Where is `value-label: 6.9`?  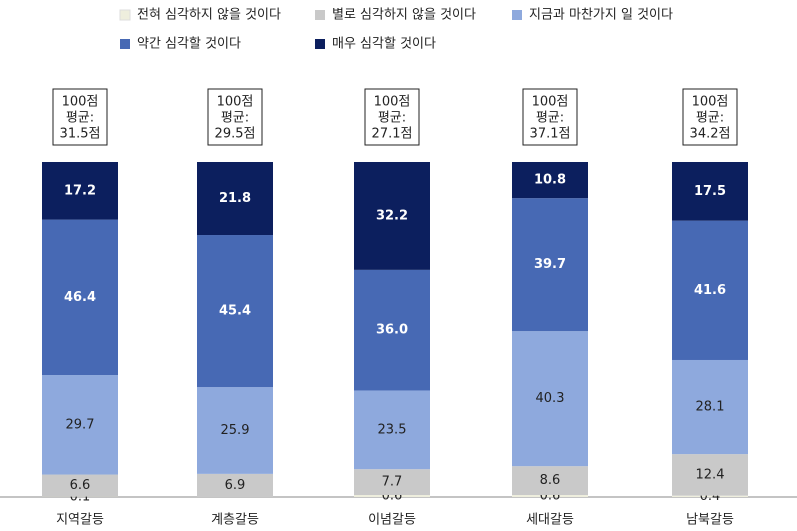 value-label: 6.9 is located at coordinates (235, 485).